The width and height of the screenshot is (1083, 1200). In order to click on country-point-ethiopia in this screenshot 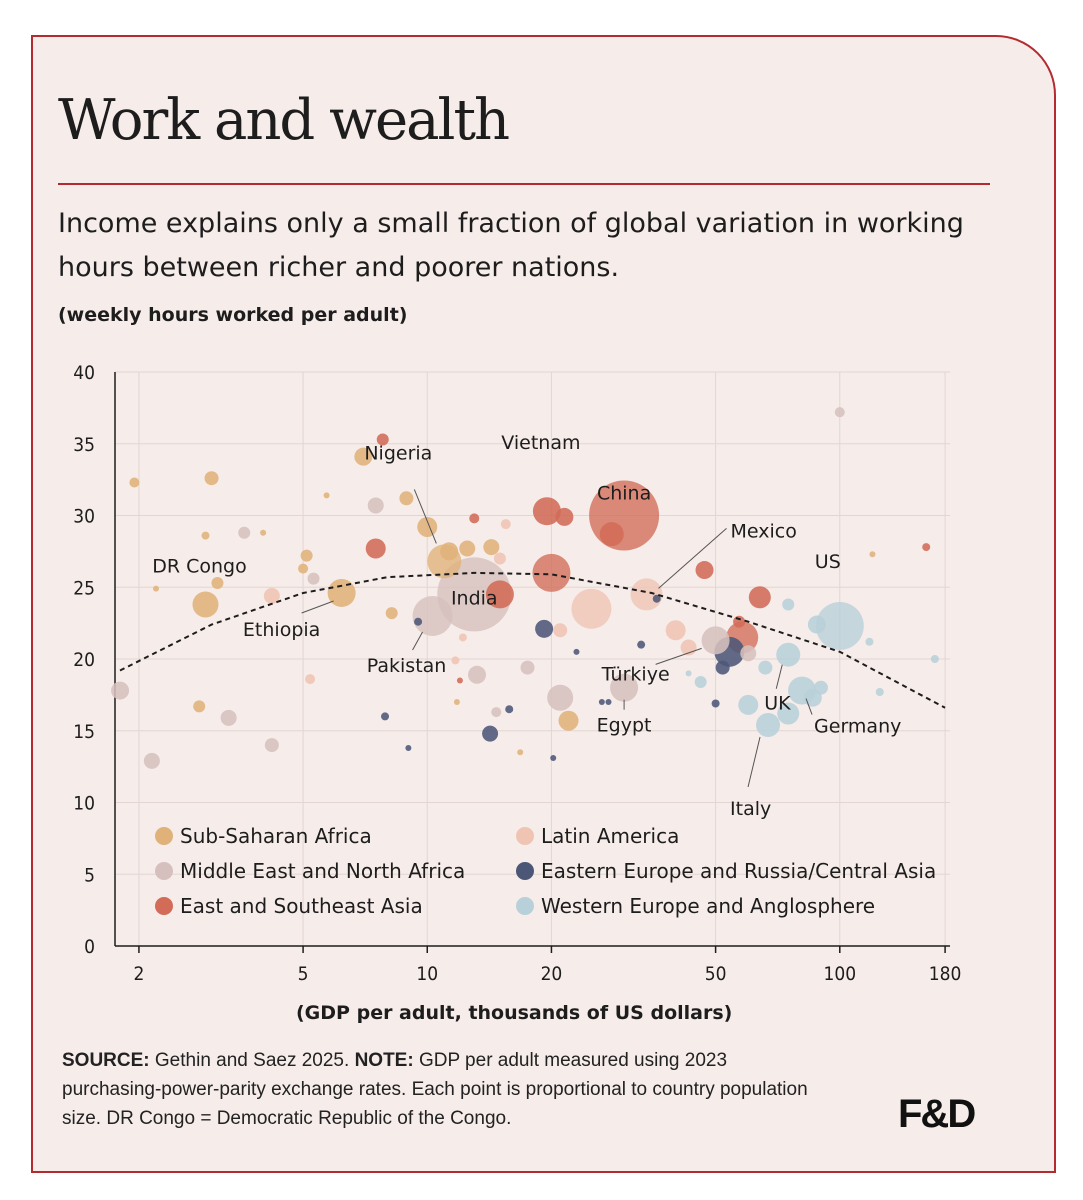, I will do `click(341, 592)`.